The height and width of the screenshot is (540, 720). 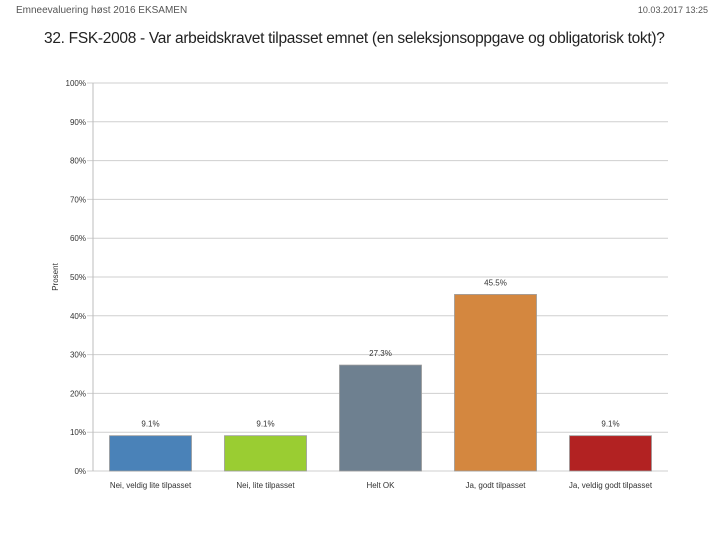 I want to click on x-tick-label: Nei, veldig lite tilpasset, so click(x=151, y=485).